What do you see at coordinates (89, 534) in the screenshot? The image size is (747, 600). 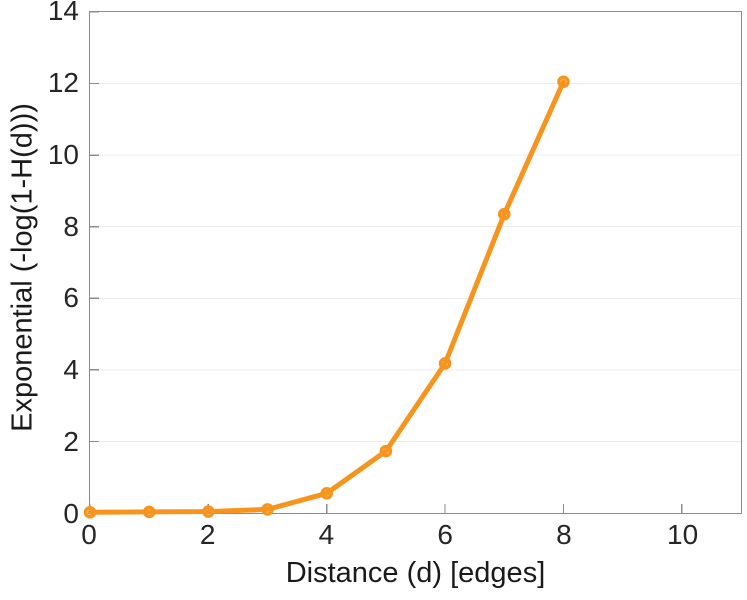 I see `x-tick-label: 0` at bounding box center [89, 534].